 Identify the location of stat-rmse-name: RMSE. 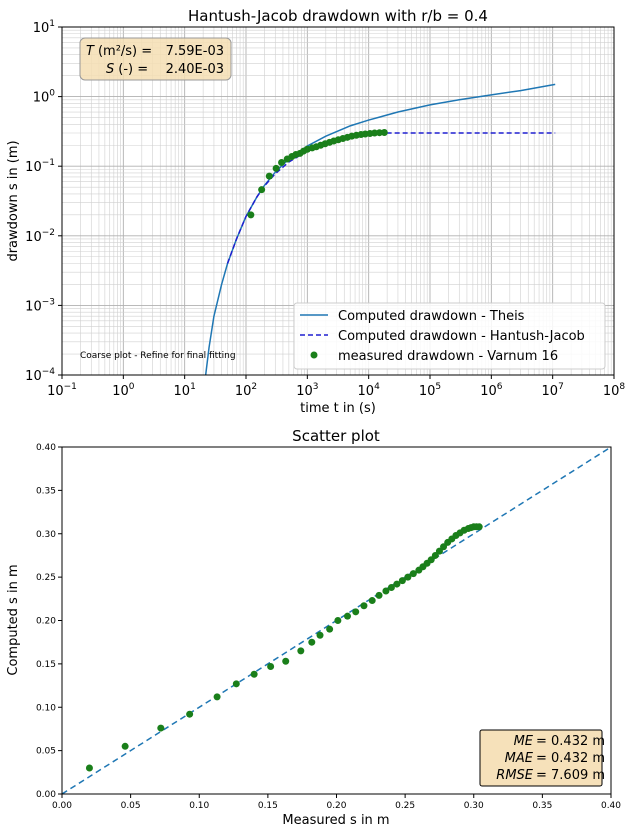
(515, 775).